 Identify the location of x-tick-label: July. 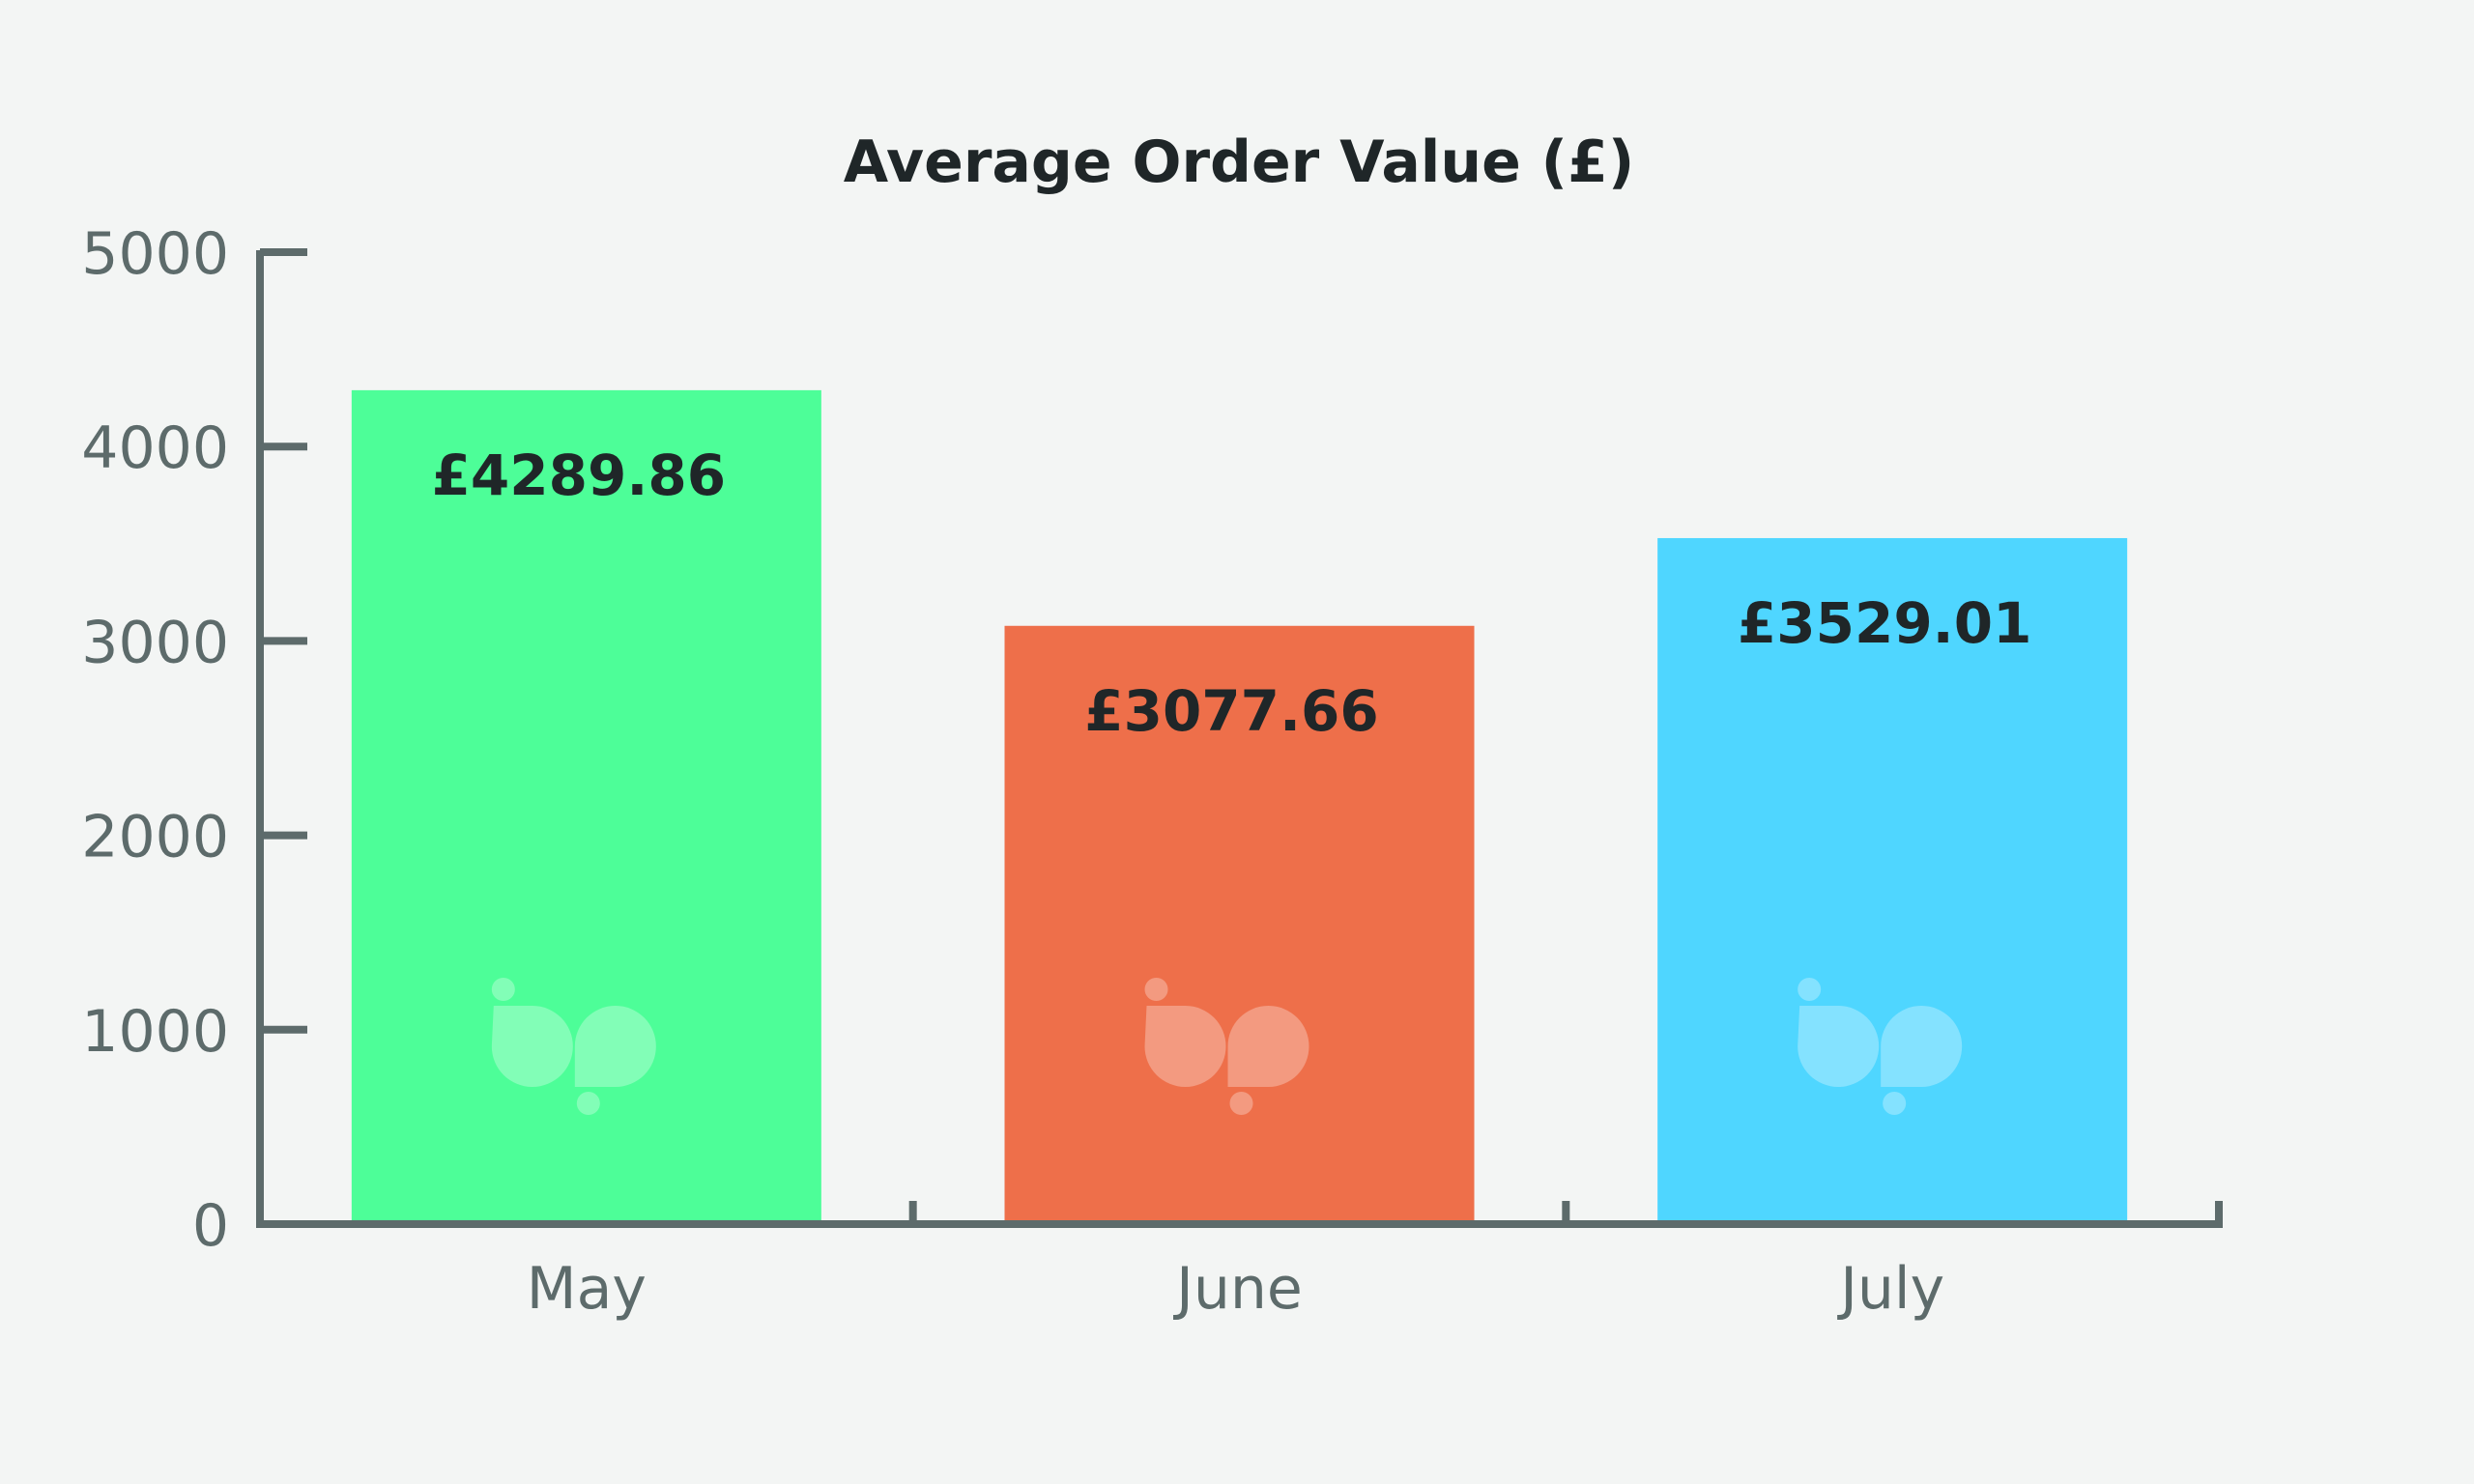
(1890, 1289).